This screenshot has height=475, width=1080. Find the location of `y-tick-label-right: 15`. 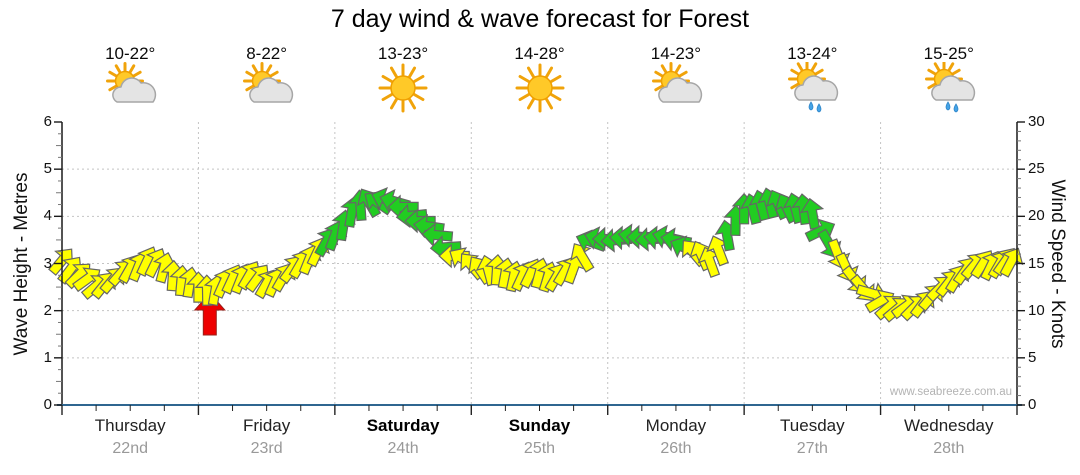

y-tick-label-right: 15 is located at coordinates (1036, 263).